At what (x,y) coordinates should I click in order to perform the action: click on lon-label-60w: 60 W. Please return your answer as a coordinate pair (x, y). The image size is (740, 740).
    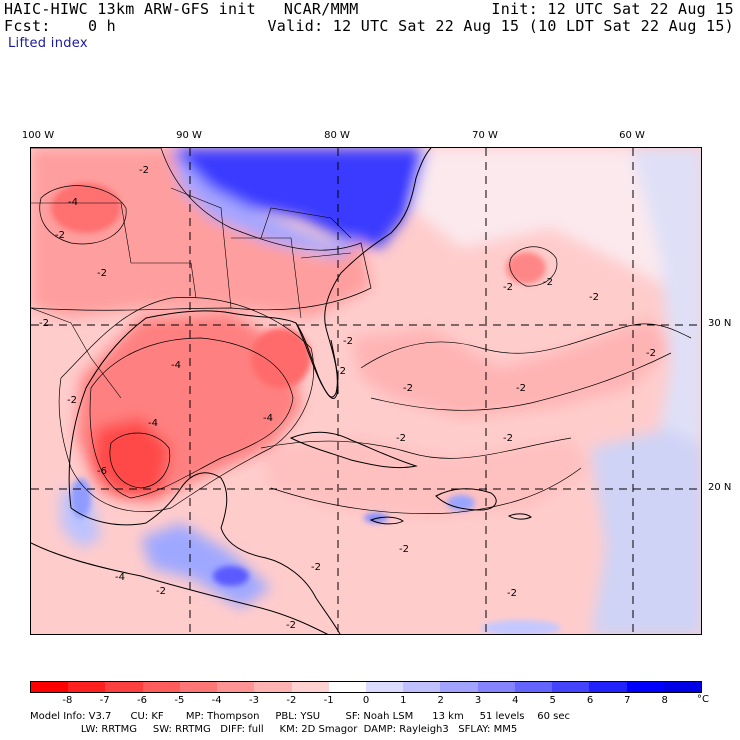
    Looking at the image, I should click on (632, 135).